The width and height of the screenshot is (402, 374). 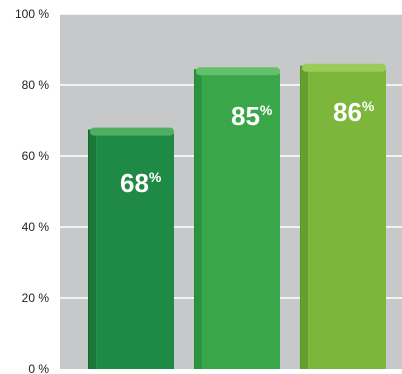 What do you see at coordinates (36, 156) in the screenshot?
I see `y-tick-label: 60 %` at bounding box center [36, 156].